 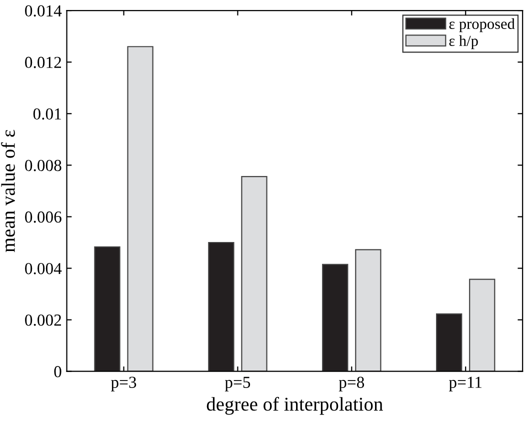 What do you see at coordinates (465, 384) in the screenshot?
I see `x-tick-label: p=11` at bounding box center [465, 384].